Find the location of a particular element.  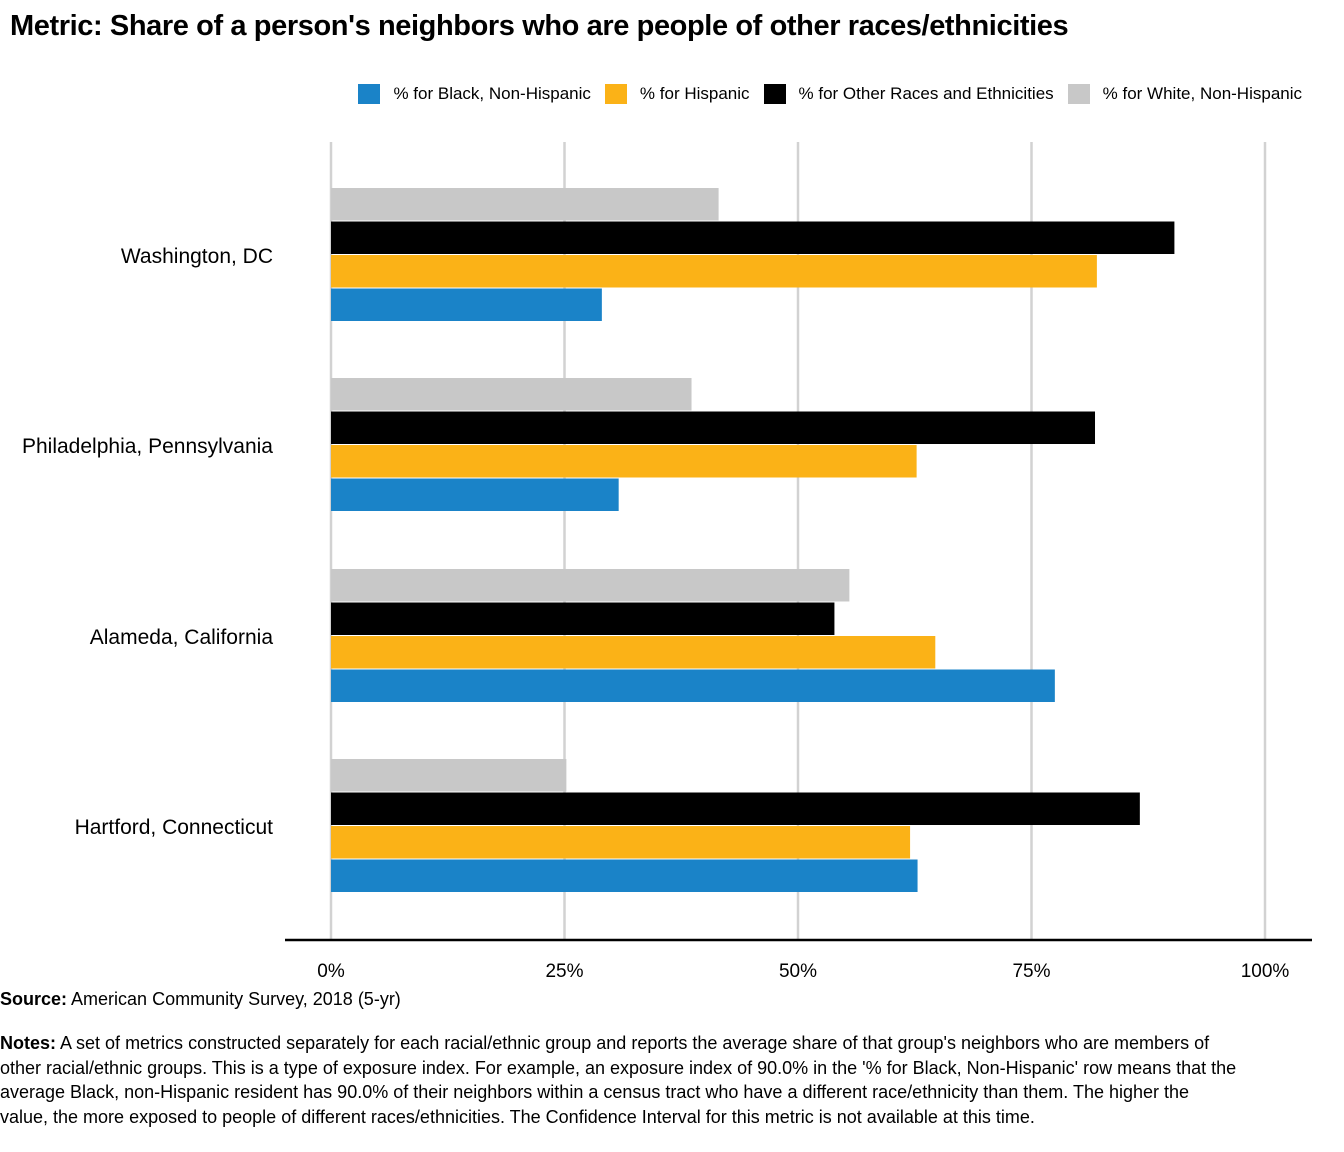

x-tick-label: 0% is located at coordinates (331, 971).